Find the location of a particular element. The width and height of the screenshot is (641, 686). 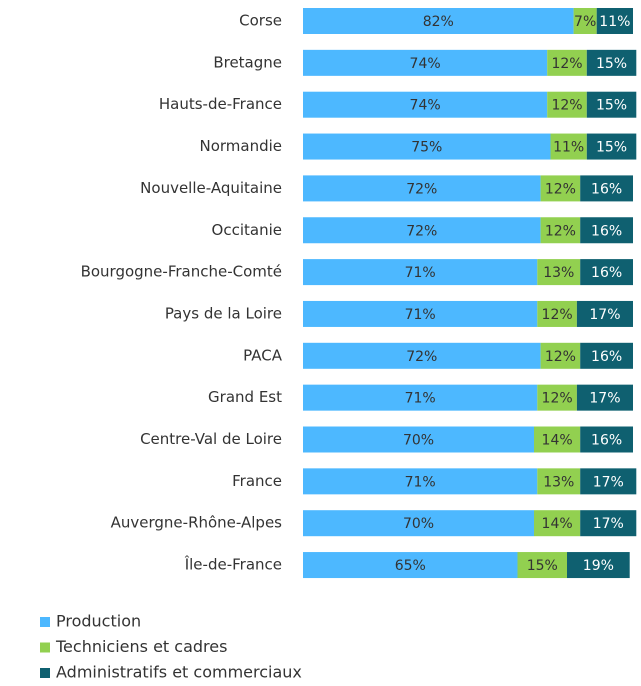

value-label: 82% is located at coordinates (438, 22).